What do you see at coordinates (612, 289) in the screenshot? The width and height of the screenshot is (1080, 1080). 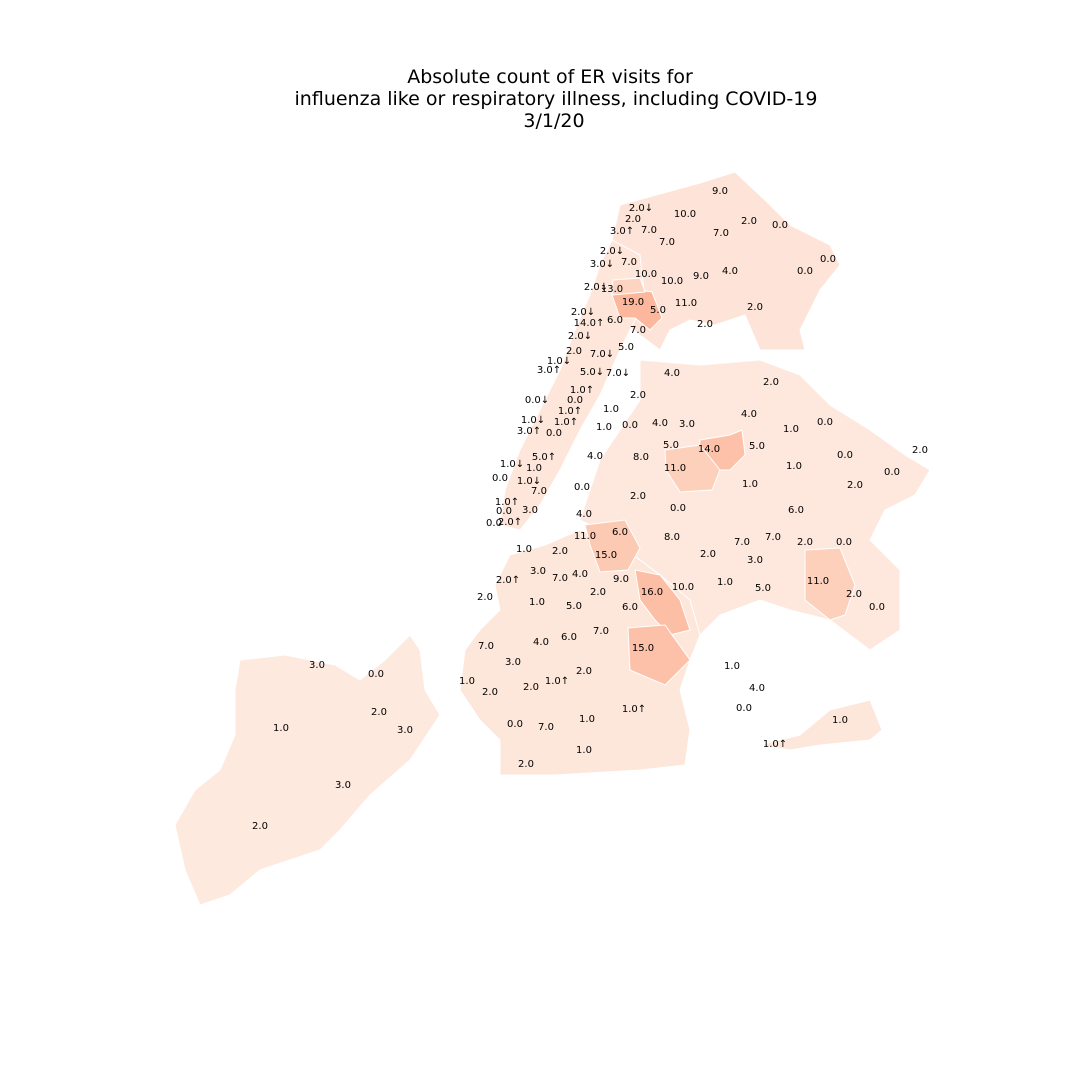 I see `region-value-label: 13.0` at bounding box center [612, 289].